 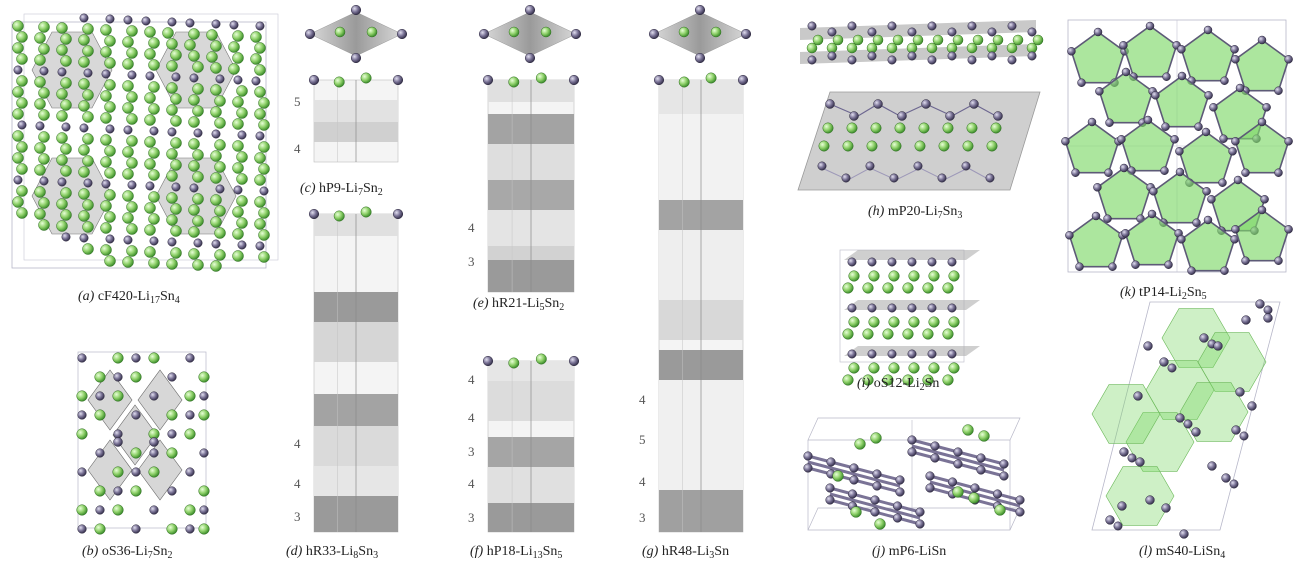 What do you see at coordinates (524, 443) in the screenshot?
I see `panel-f-structure: 4 4 3 4 3` at bounding box center [524, 443].